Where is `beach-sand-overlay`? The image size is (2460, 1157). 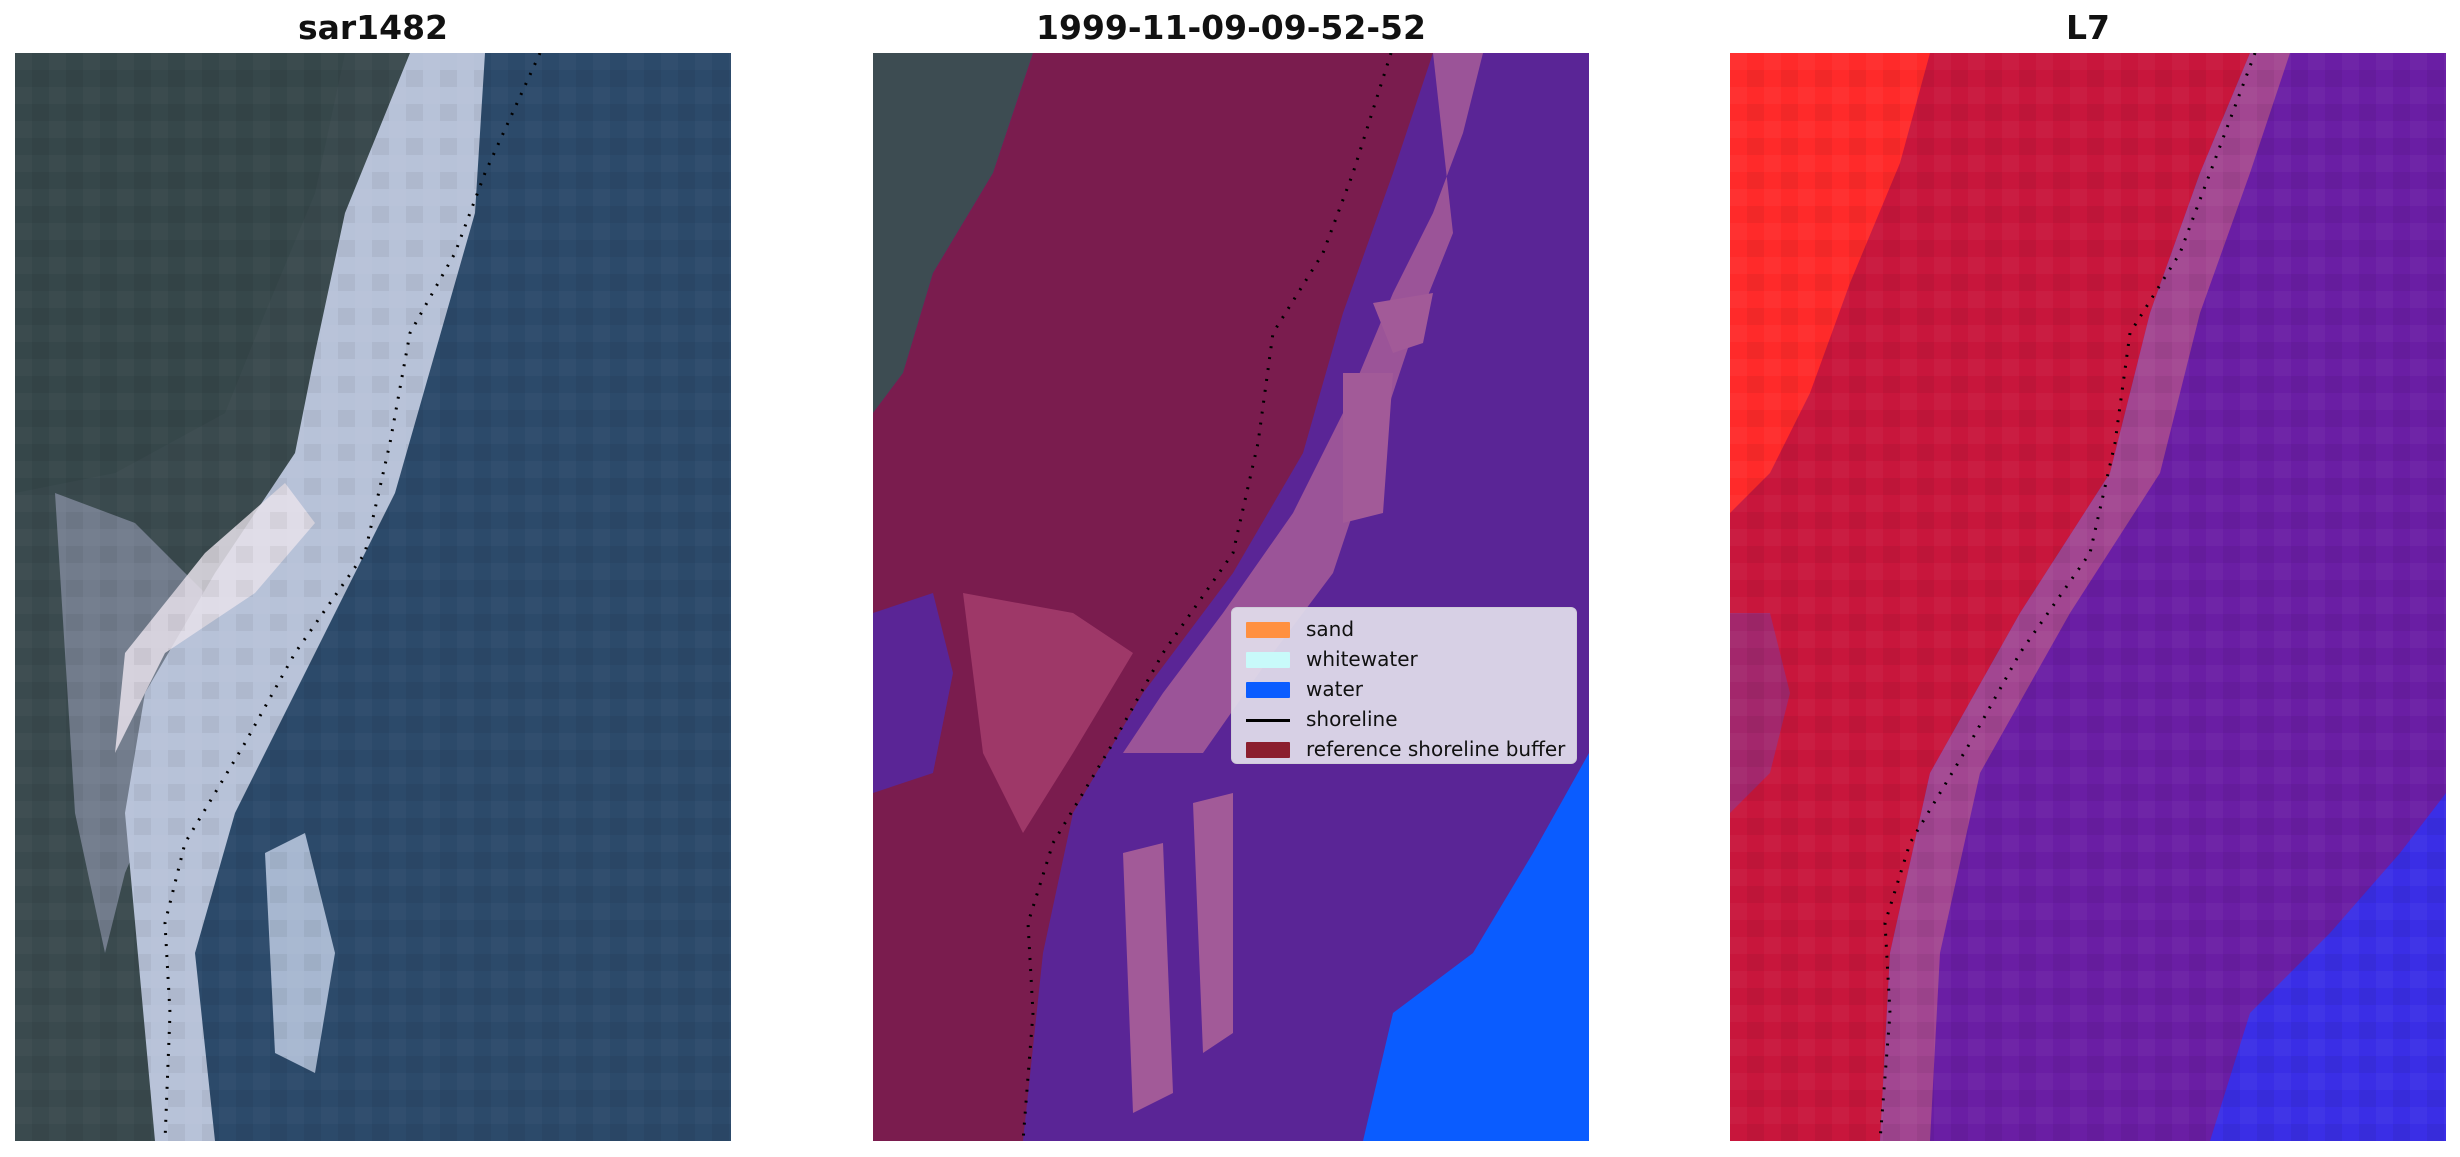 beach-sand-overlay is located at coordinates (1048, 713).